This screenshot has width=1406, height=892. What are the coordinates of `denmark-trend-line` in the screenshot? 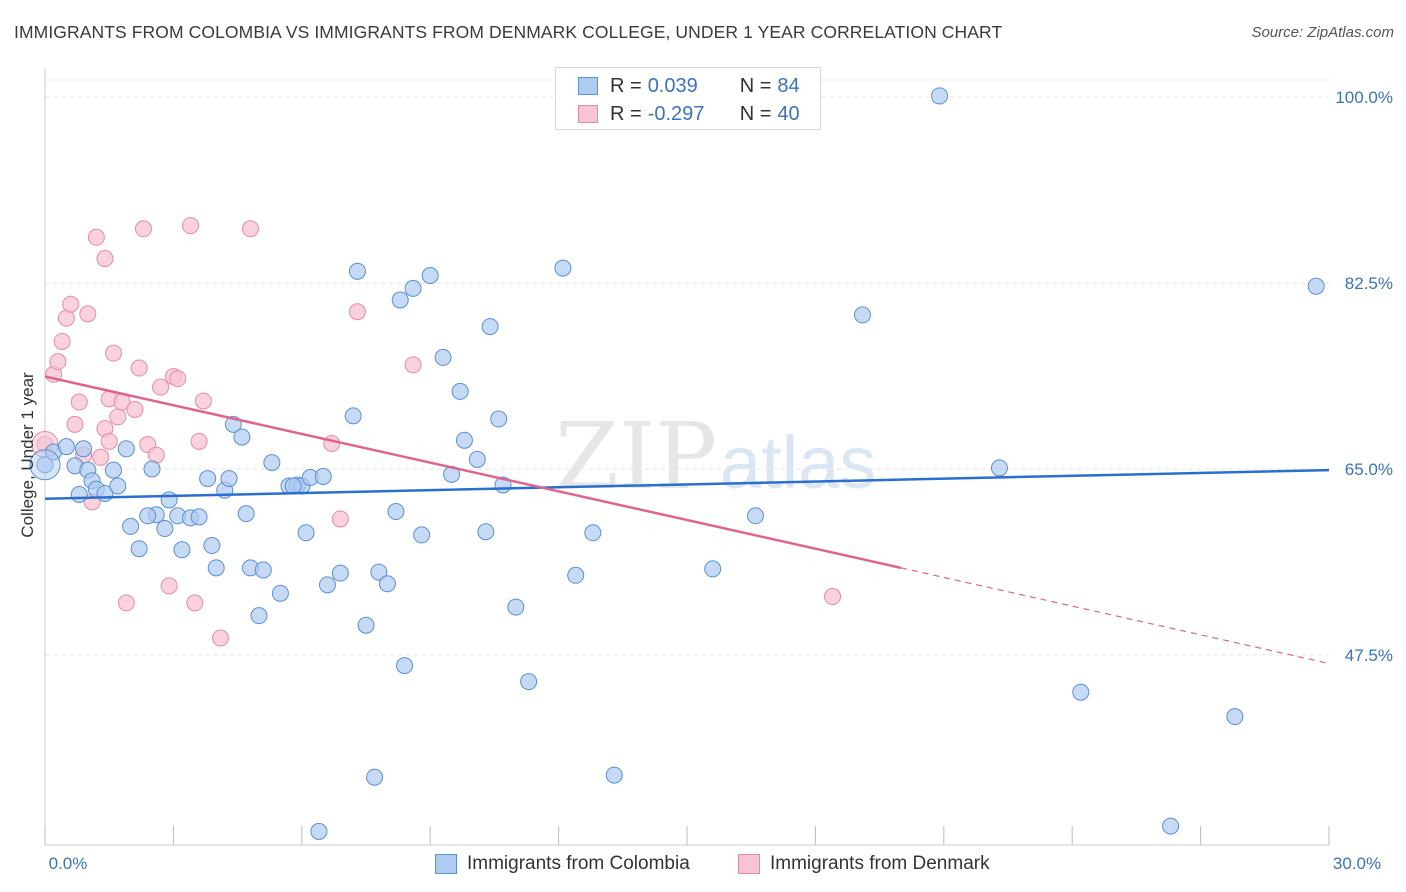 It's located at (473, 472).